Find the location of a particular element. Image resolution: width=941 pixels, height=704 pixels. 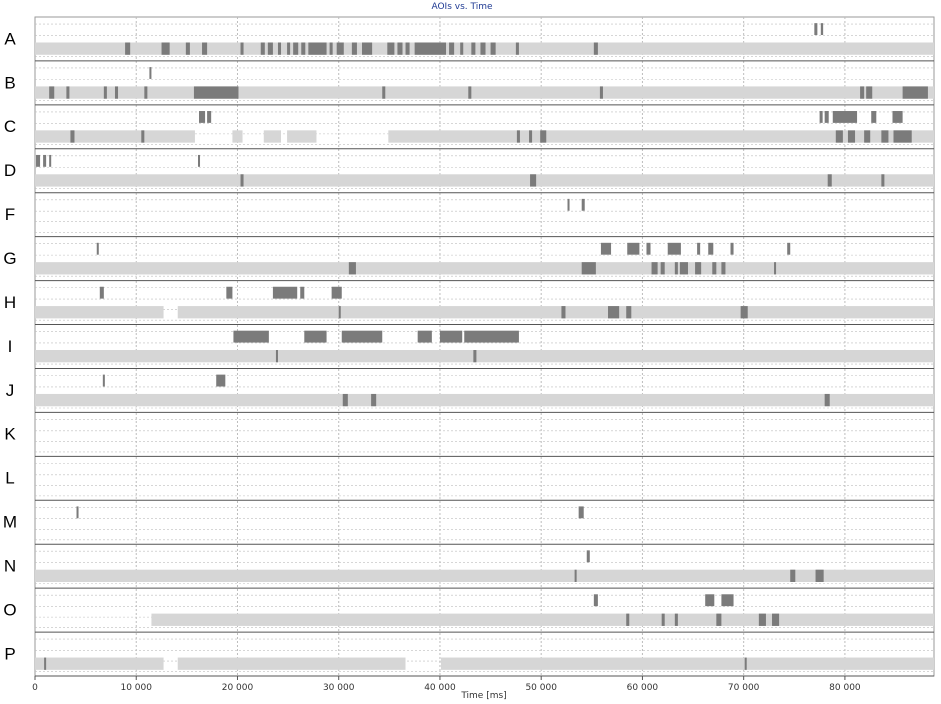

x-tick-label: 70 000 is located at coordinates (744, 688).